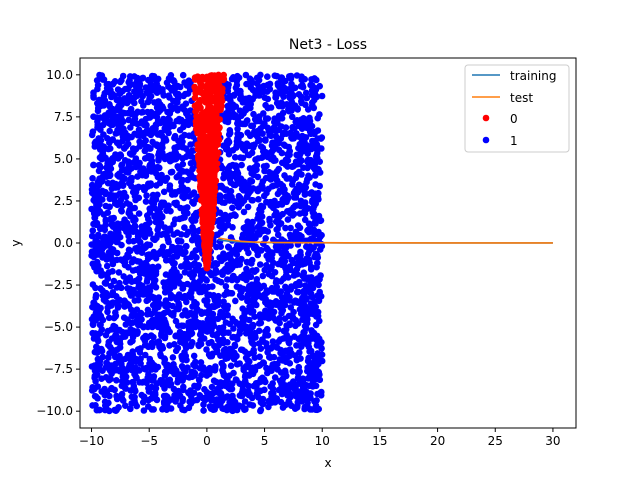 The width and height of the screenshot is (640, 484). I want to click on x-tick-label: 5, so click(265, 441).